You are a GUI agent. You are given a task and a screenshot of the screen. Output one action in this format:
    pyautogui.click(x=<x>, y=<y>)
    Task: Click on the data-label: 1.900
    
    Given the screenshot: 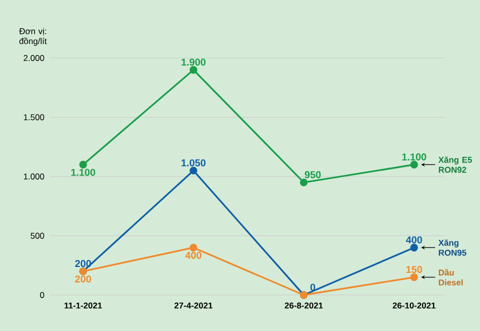 What is the action you would take?
    pyautogui.click(x=194, y=62)
    